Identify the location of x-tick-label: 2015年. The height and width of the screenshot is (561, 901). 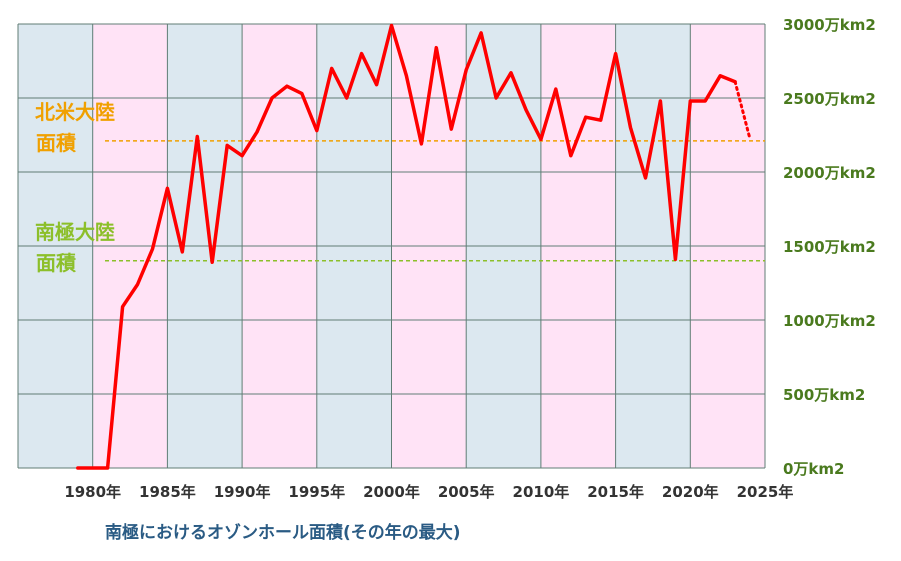
(615, 492).